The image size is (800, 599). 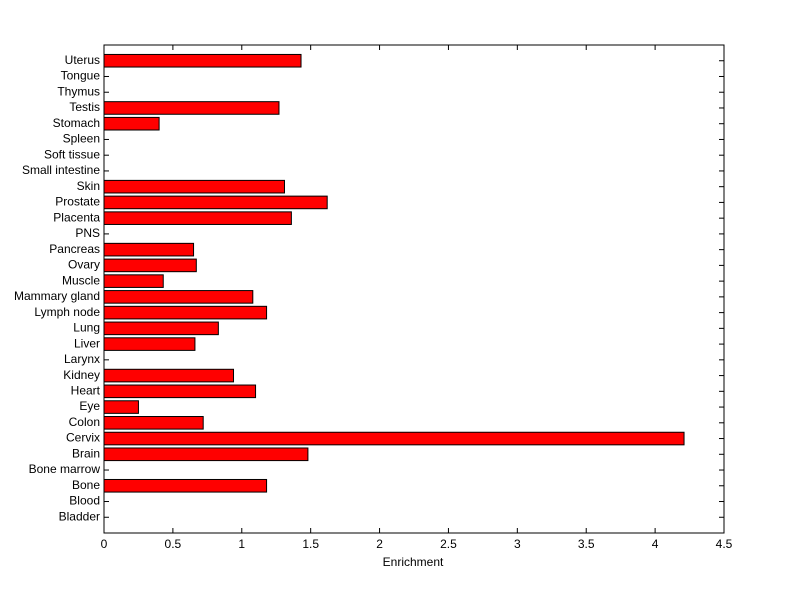 I want to click on y-tick-label: Spleen, so click(x=81, y=139).